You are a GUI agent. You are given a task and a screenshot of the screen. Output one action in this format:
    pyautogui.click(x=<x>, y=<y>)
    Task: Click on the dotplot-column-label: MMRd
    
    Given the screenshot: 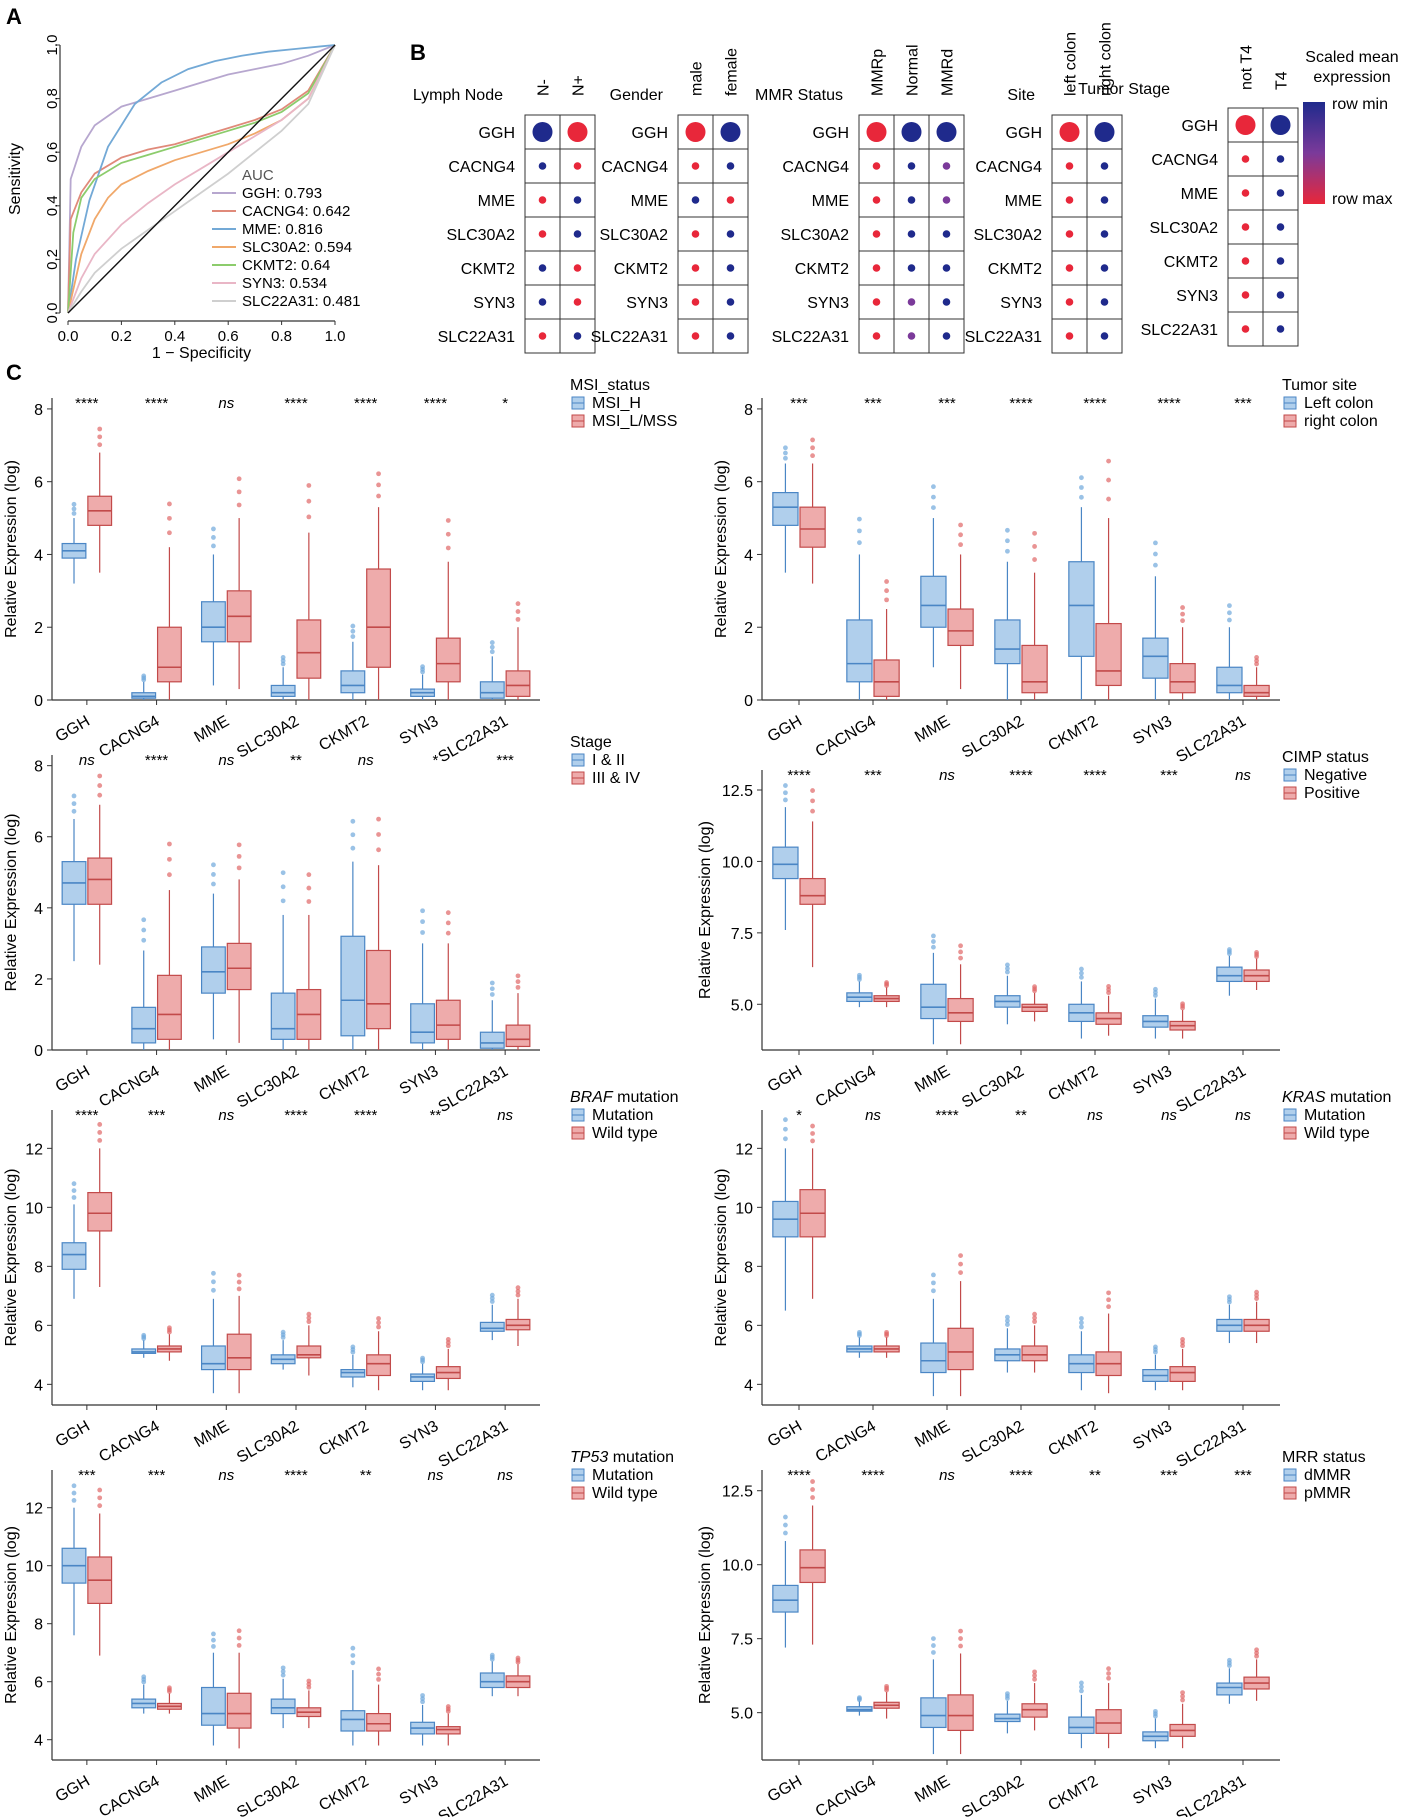 What is the action you would take?
    pyautogui.click(x=948, y=72)
    